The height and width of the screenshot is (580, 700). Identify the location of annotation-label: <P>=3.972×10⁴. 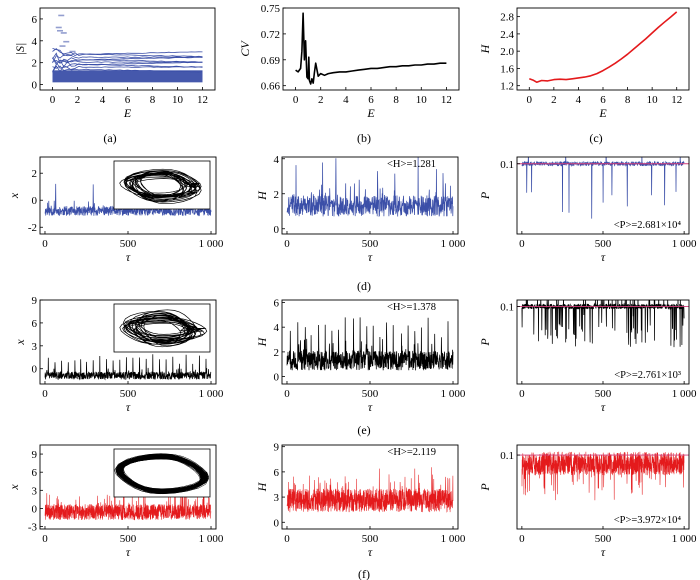
(648, 520).